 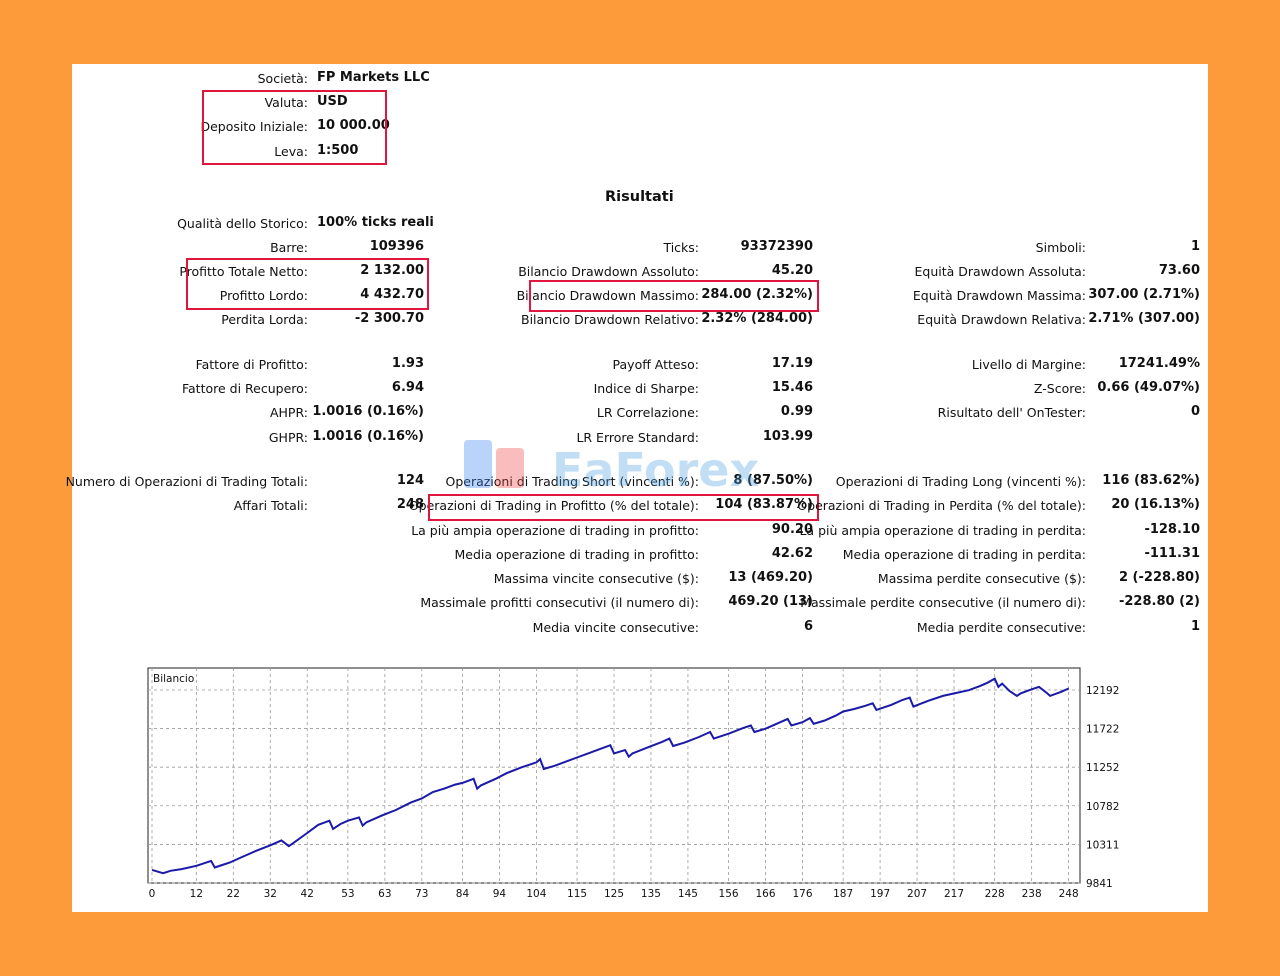 I want to click on col3-label: Massima perdite consecutive ($):, so click(x=981, y=578).